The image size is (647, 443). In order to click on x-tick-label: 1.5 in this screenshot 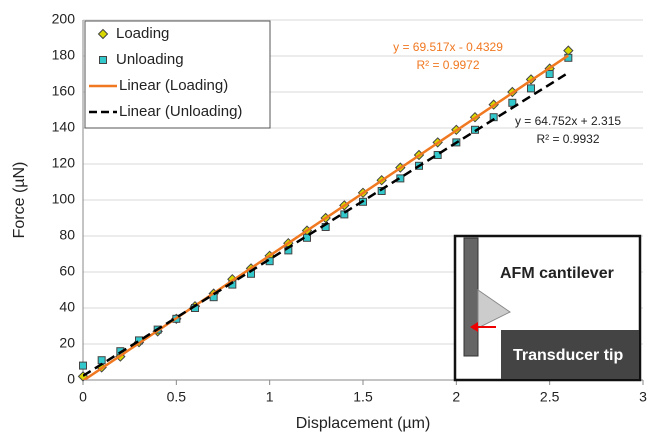, I will do `click(363, 397)`.